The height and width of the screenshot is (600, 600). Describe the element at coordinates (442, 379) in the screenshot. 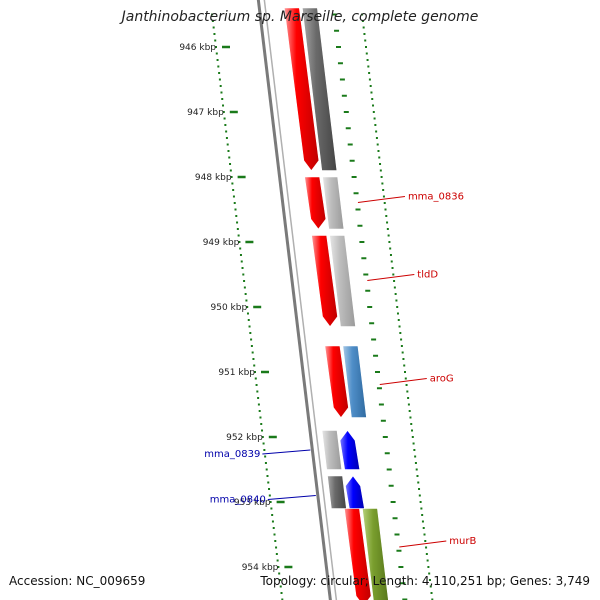

I see `gene-label: aroG` at that location.